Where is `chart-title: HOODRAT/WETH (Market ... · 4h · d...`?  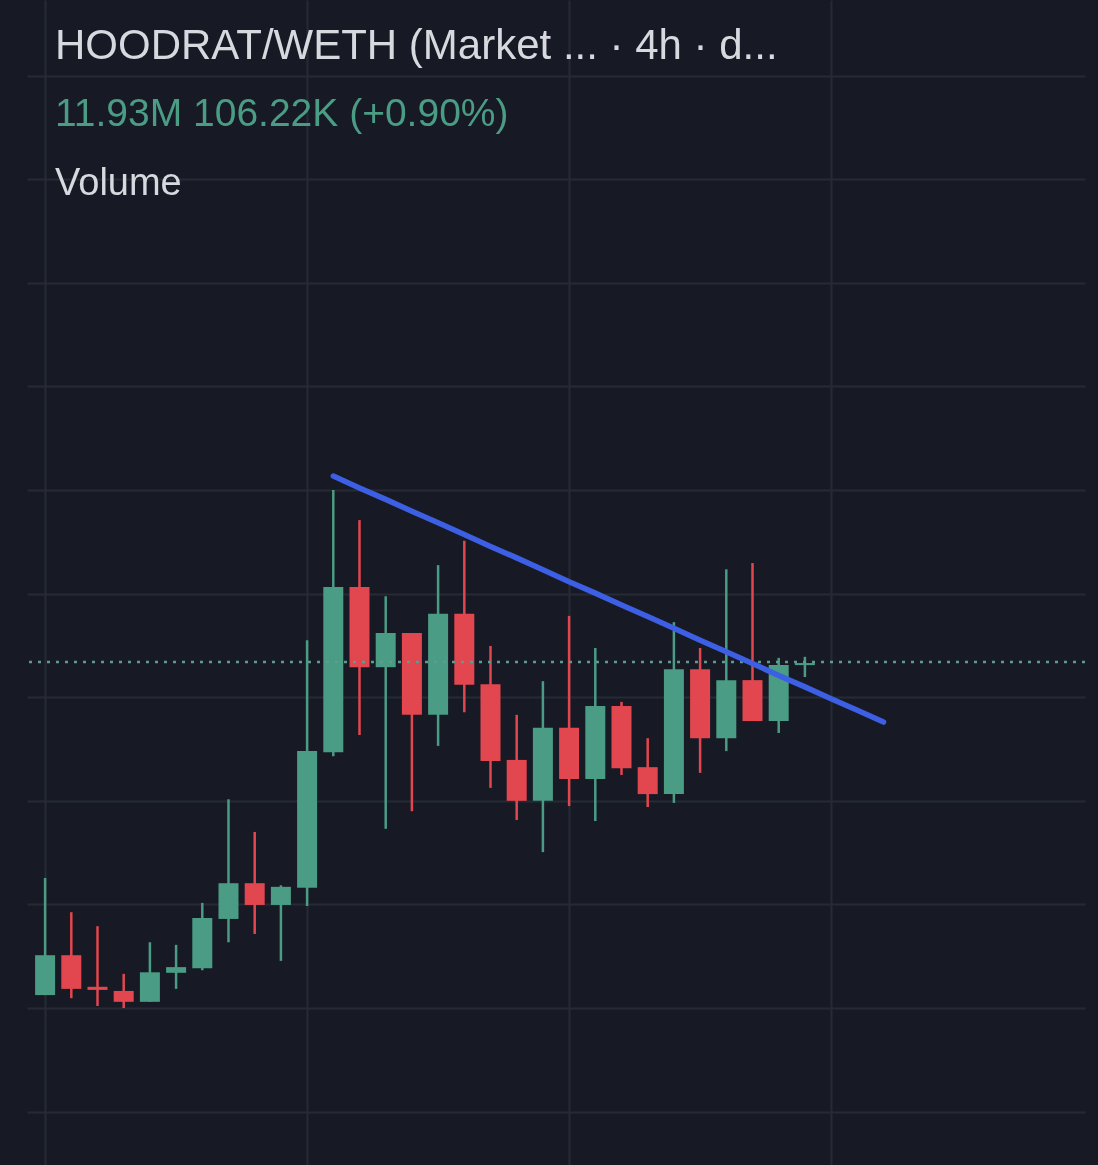 chart-title: HOODRAT/WETH (Market ... · 4h · d... is located at coordinates (416, 44).